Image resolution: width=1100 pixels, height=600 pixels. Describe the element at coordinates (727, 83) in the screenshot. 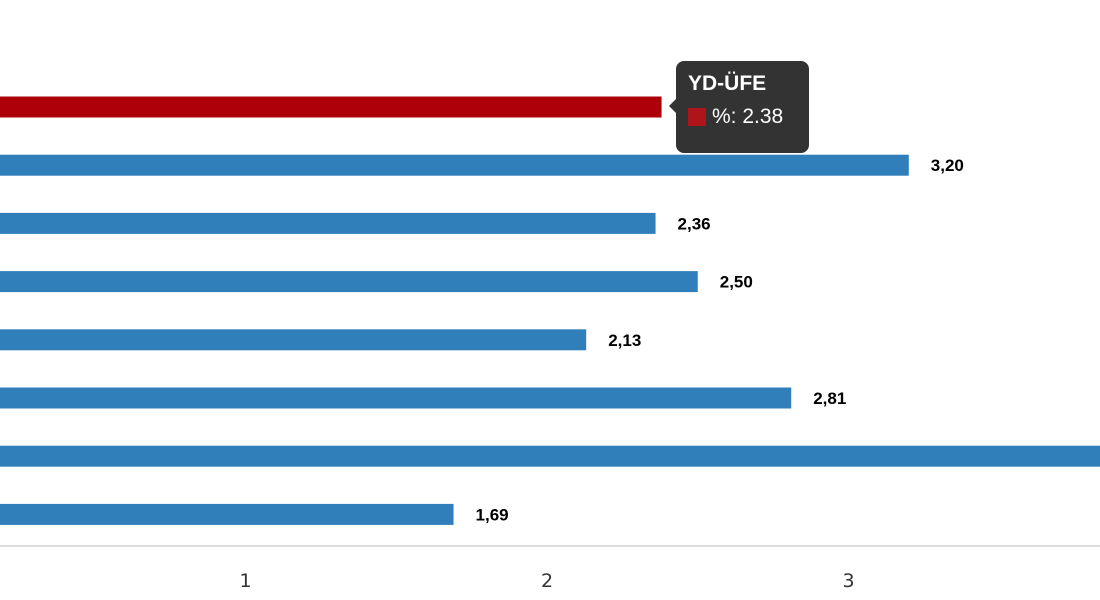

I see `tooltip-title: YD-ÜFE` at that location.